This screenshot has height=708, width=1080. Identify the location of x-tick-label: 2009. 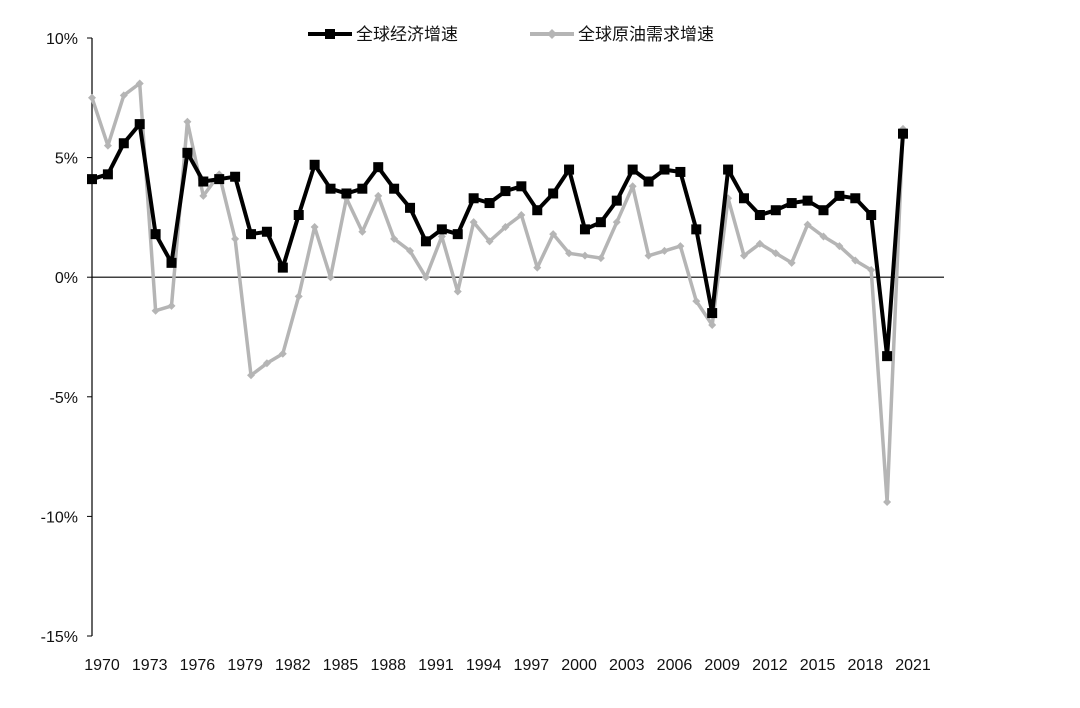
(722, 665).